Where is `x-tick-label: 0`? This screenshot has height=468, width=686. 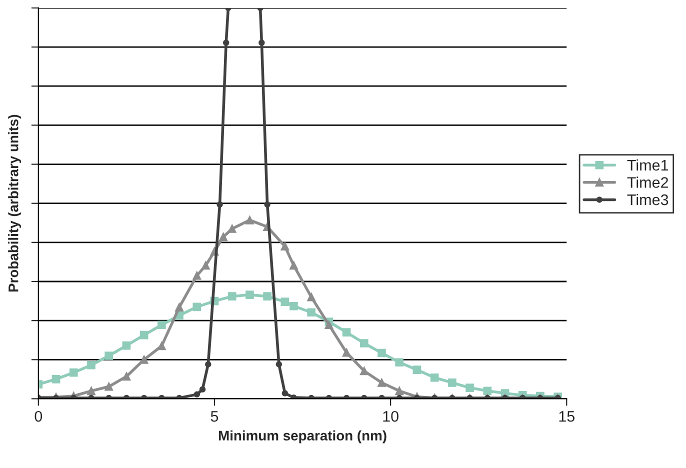
x-tick-label: 0 is located at coordinates (38, 416).